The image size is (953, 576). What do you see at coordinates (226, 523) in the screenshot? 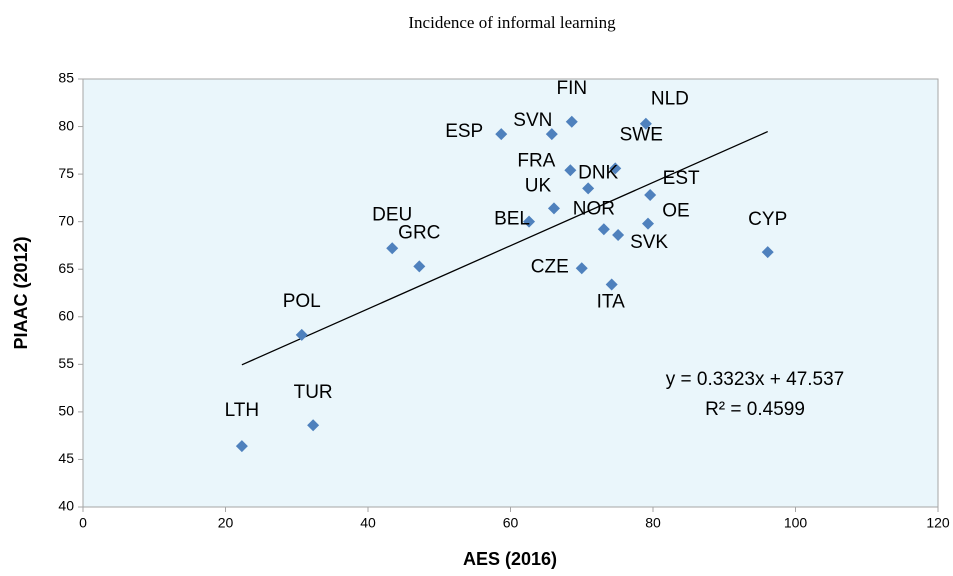
I see `x-tick-label: 20` at bounding box center [226, 523].